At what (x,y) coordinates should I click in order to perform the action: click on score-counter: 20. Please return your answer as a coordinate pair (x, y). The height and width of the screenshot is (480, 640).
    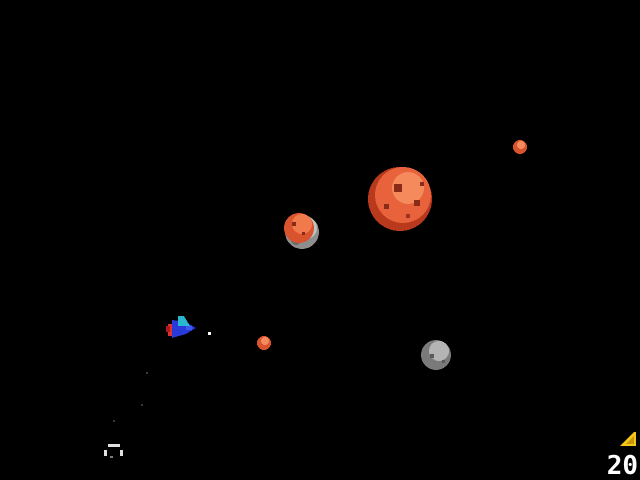
    Looking at the image, I should click on (622, 465).